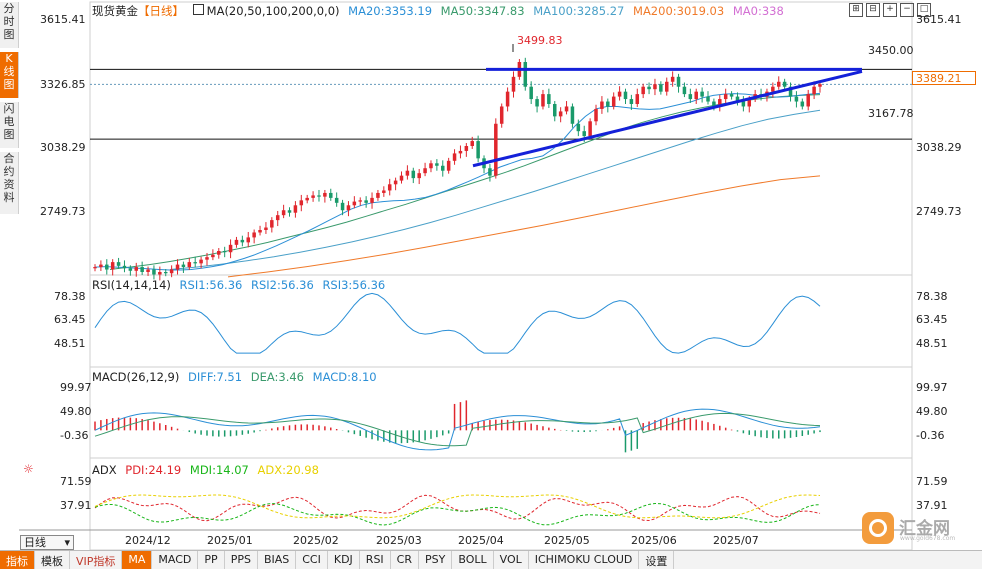  Describe the element at coordinates (96, 560) in the screenshot. I see `tab-vip: VIP指标` at that location.